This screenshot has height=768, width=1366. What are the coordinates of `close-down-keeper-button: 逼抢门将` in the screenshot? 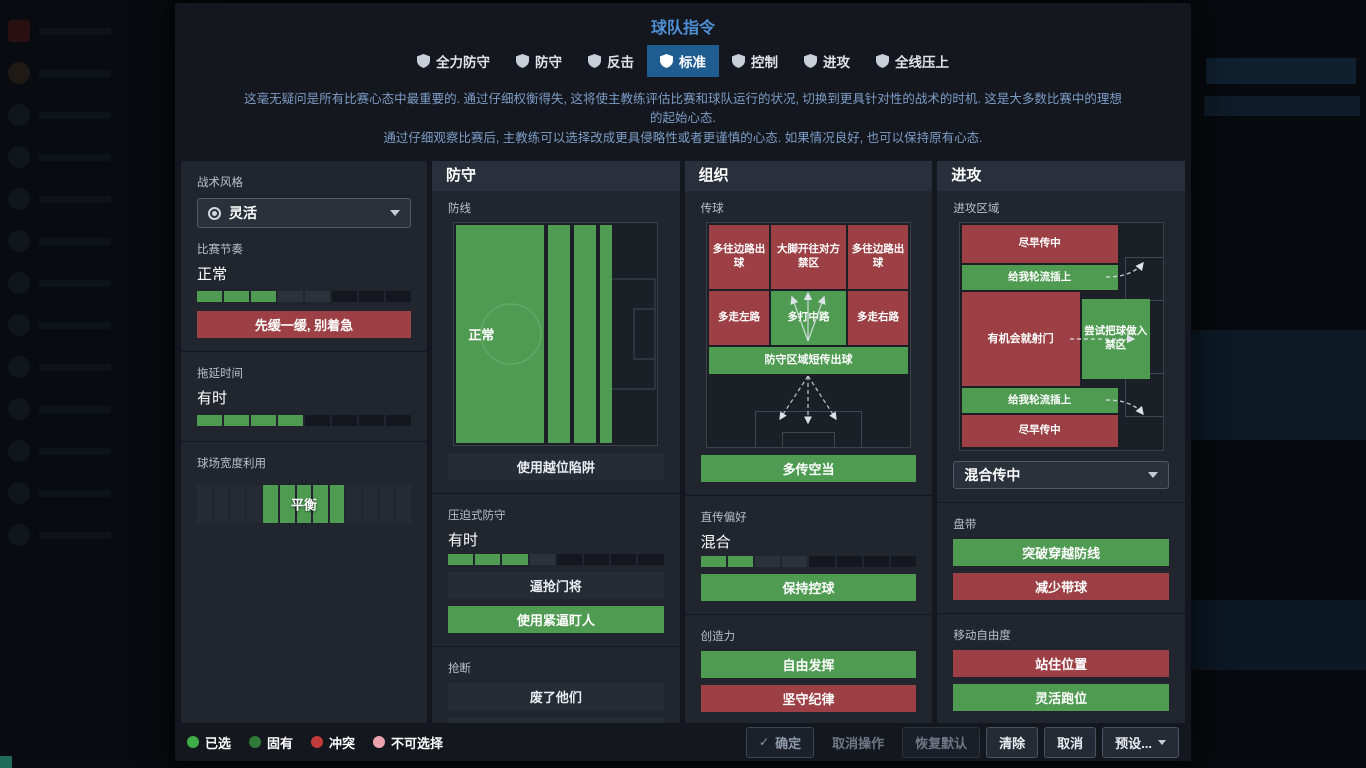 It's located at (556, 586).